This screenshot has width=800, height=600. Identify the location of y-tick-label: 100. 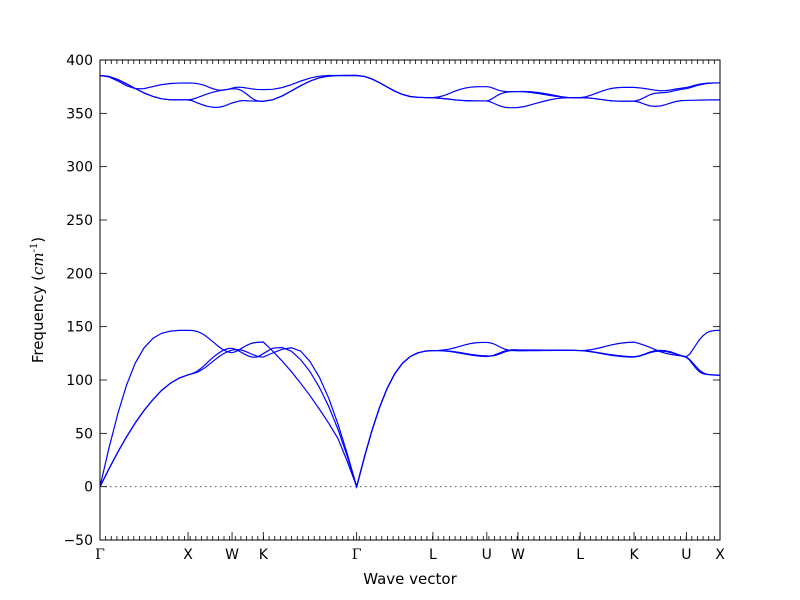
(79, 381).